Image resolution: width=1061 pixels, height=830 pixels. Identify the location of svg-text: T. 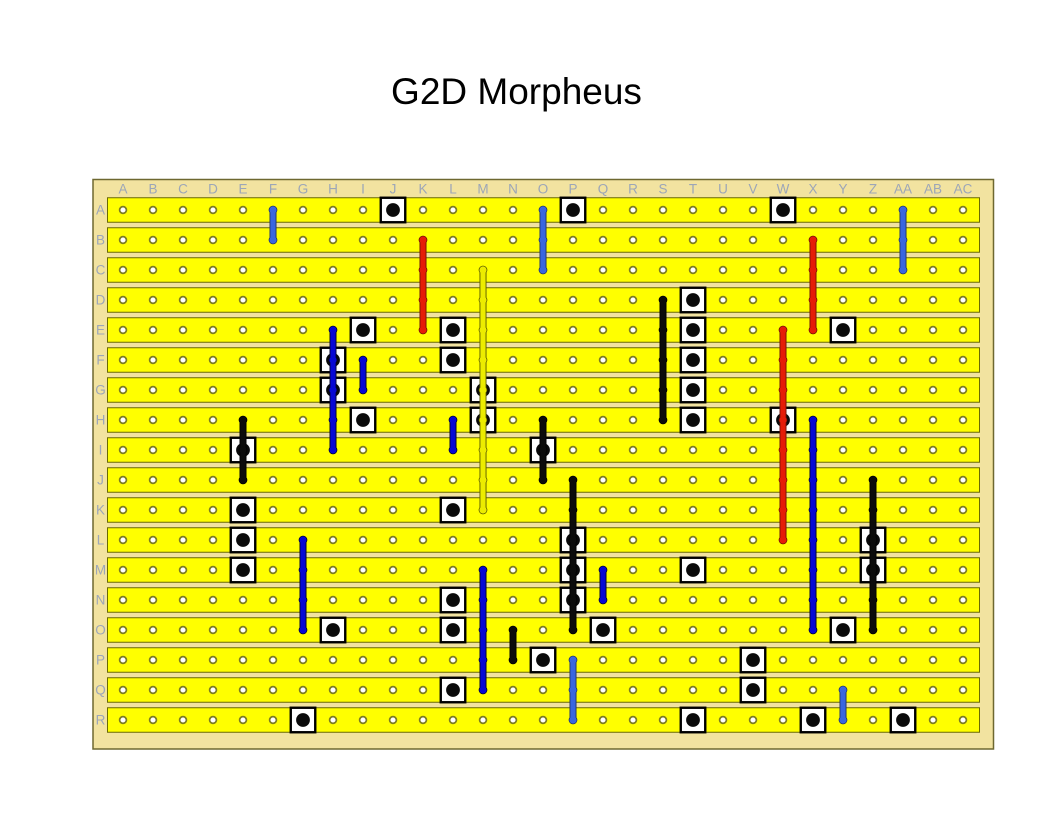
(693, 188).